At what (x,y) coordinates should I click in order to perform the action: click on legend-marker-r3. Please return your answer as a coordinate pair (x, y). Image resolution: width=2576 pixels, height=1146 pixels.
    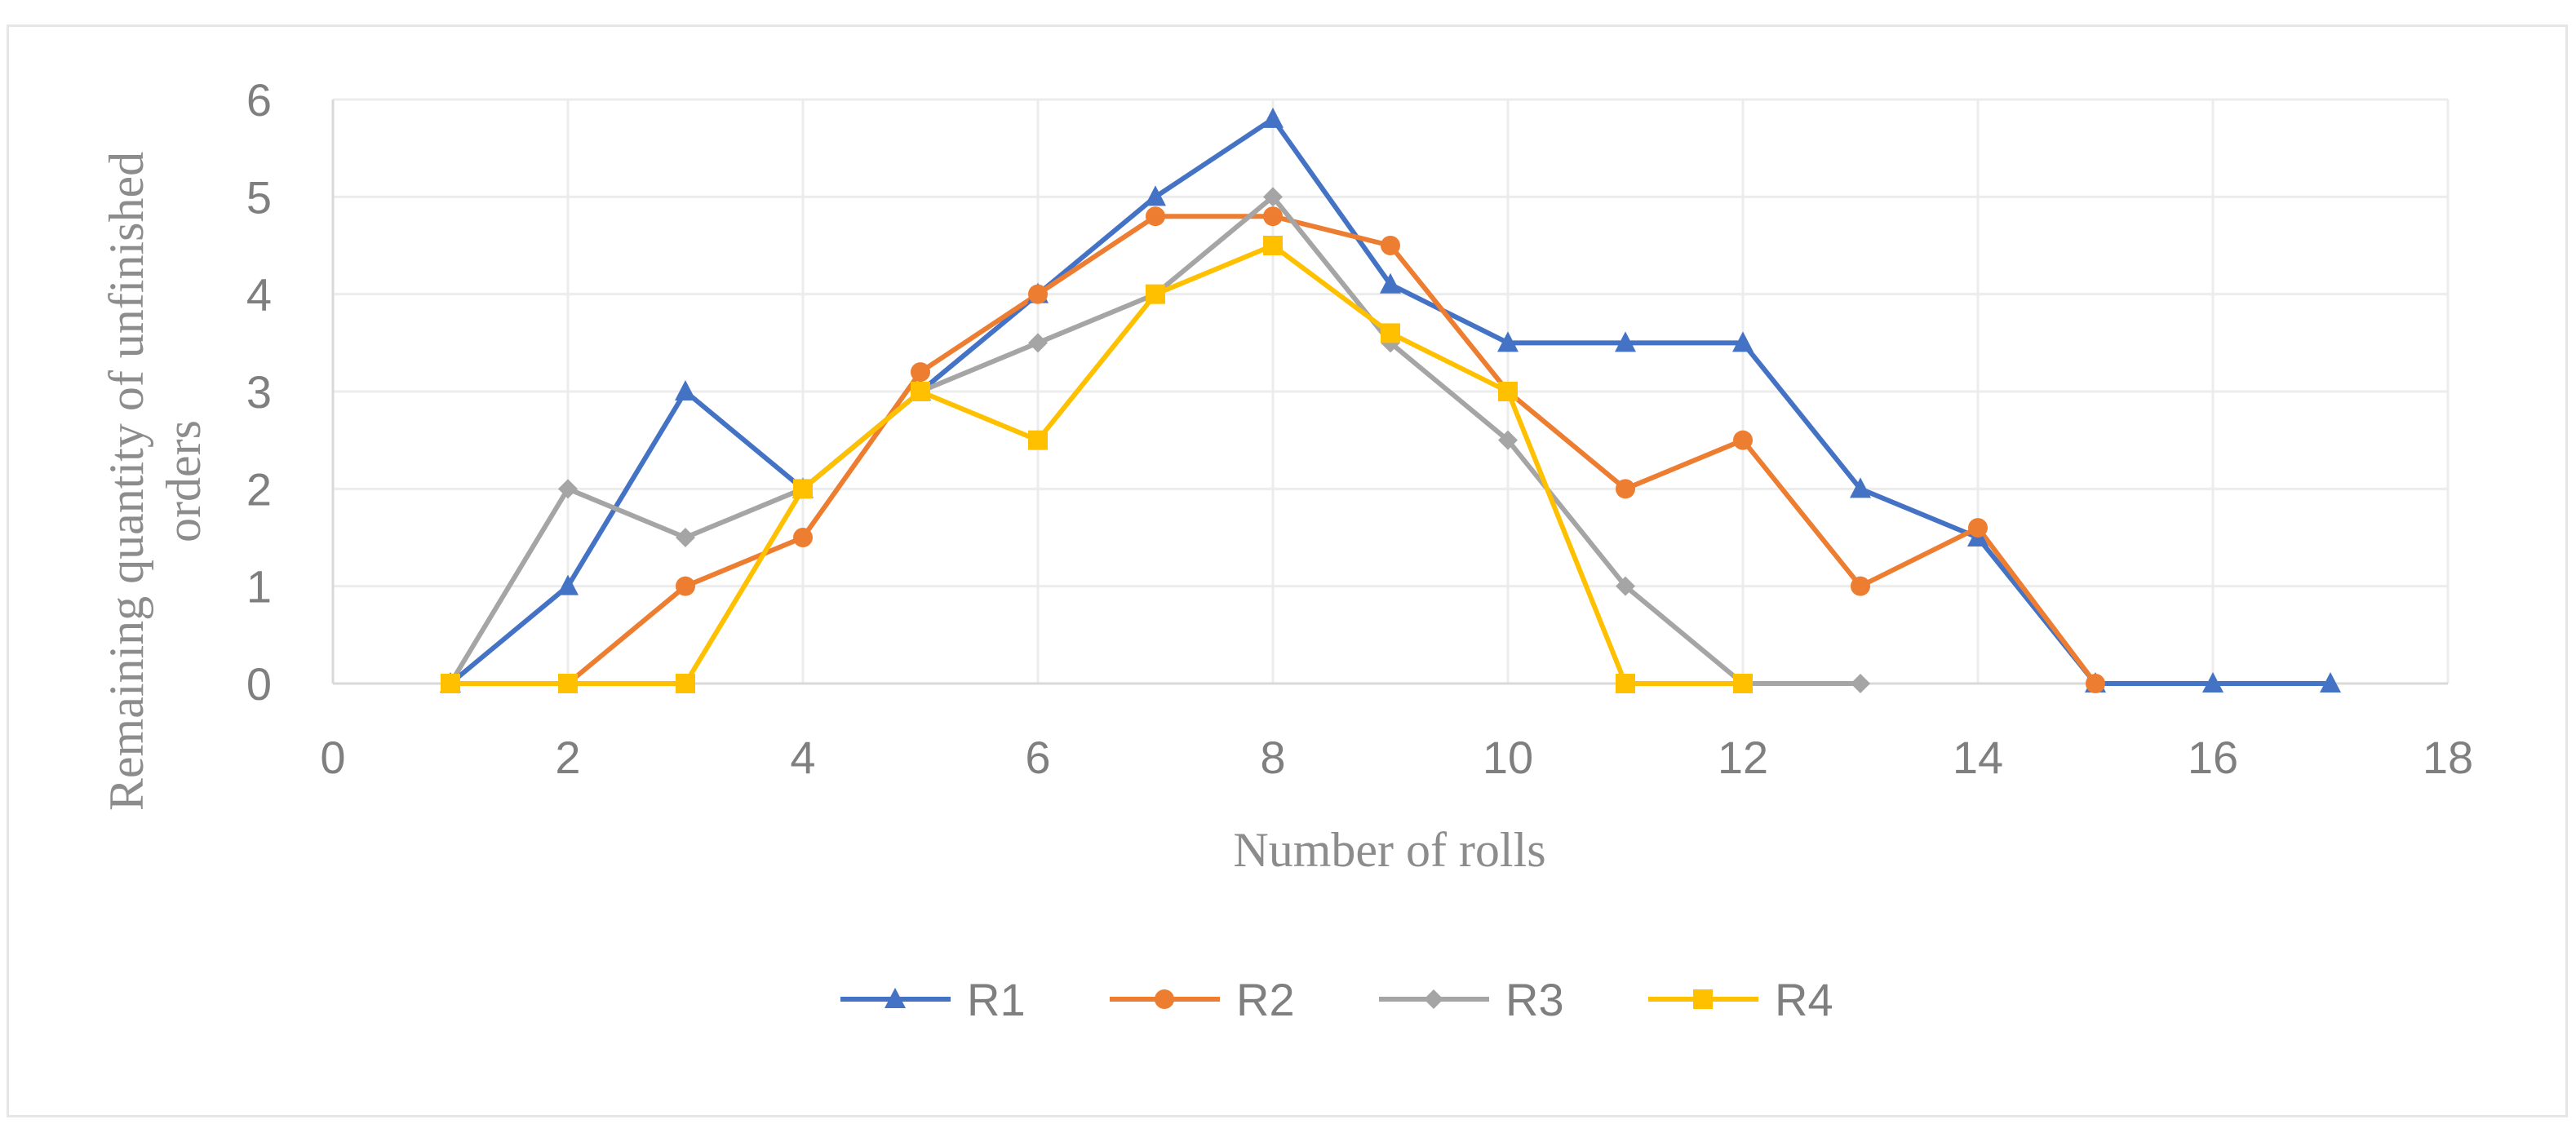
    Looking at the image, I should click on (1433, 999).